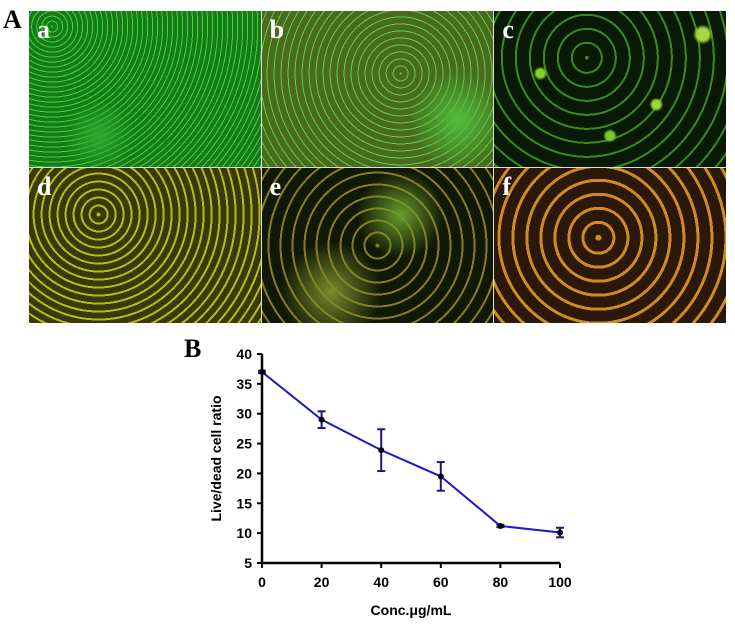  I want to click on micrograph-panel-e: e, so click(377, 245).